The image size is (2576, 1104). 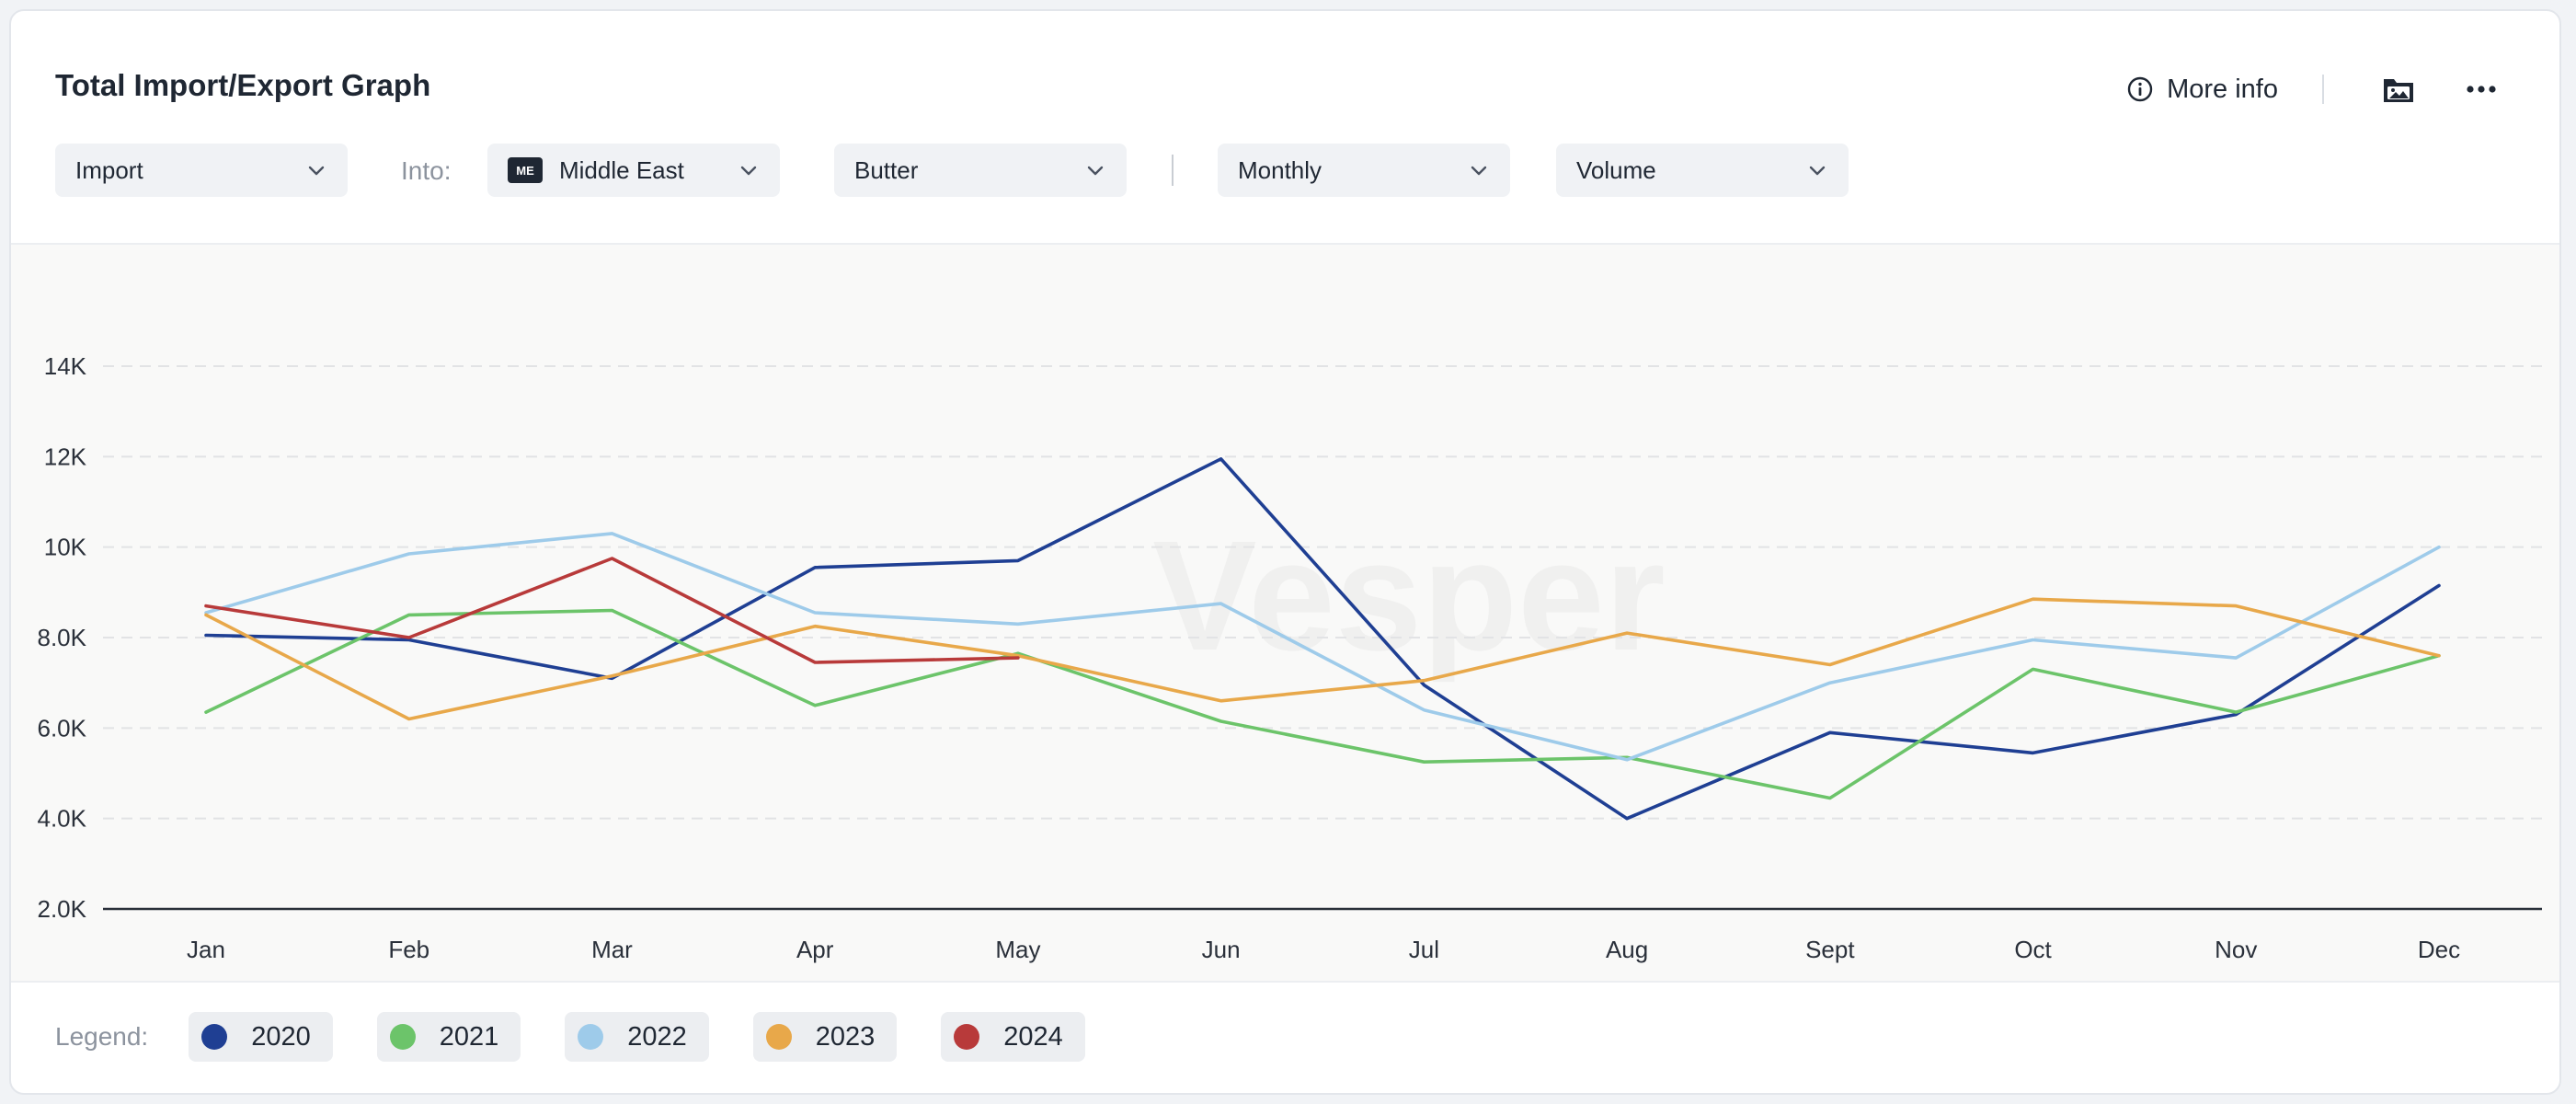 I want to click on image-folder-icon, so click(x=2398, y=90).